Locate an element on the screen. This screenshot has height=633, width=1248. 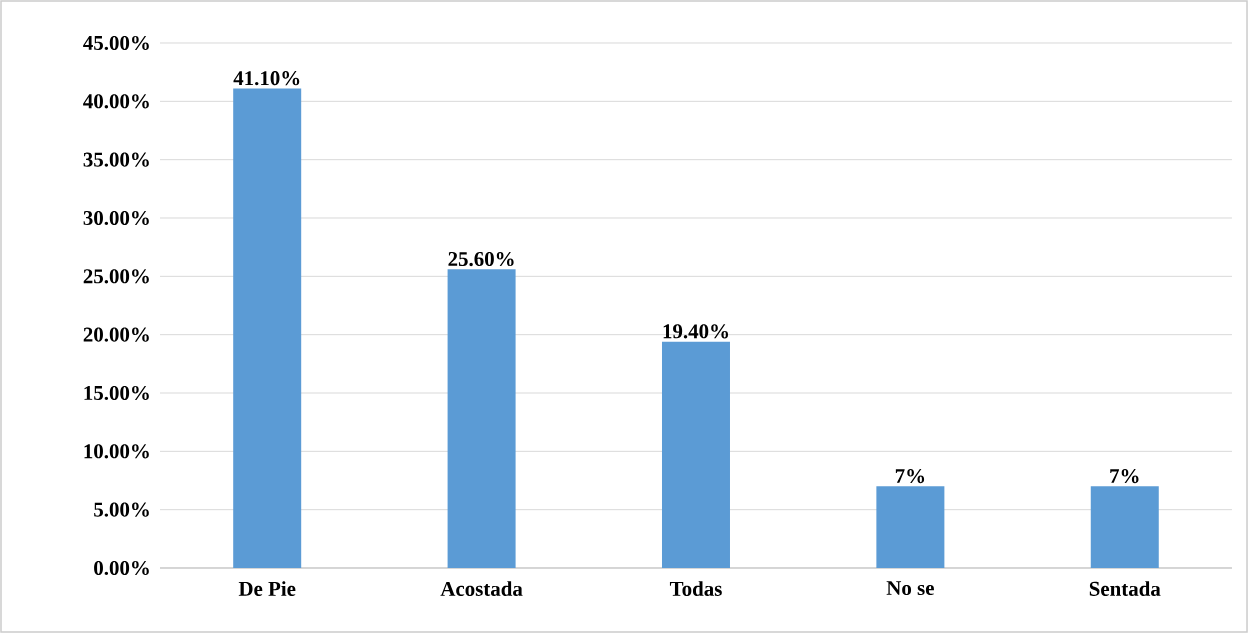
y-tick-label: 40.00% is located at coordinates (116, 101).